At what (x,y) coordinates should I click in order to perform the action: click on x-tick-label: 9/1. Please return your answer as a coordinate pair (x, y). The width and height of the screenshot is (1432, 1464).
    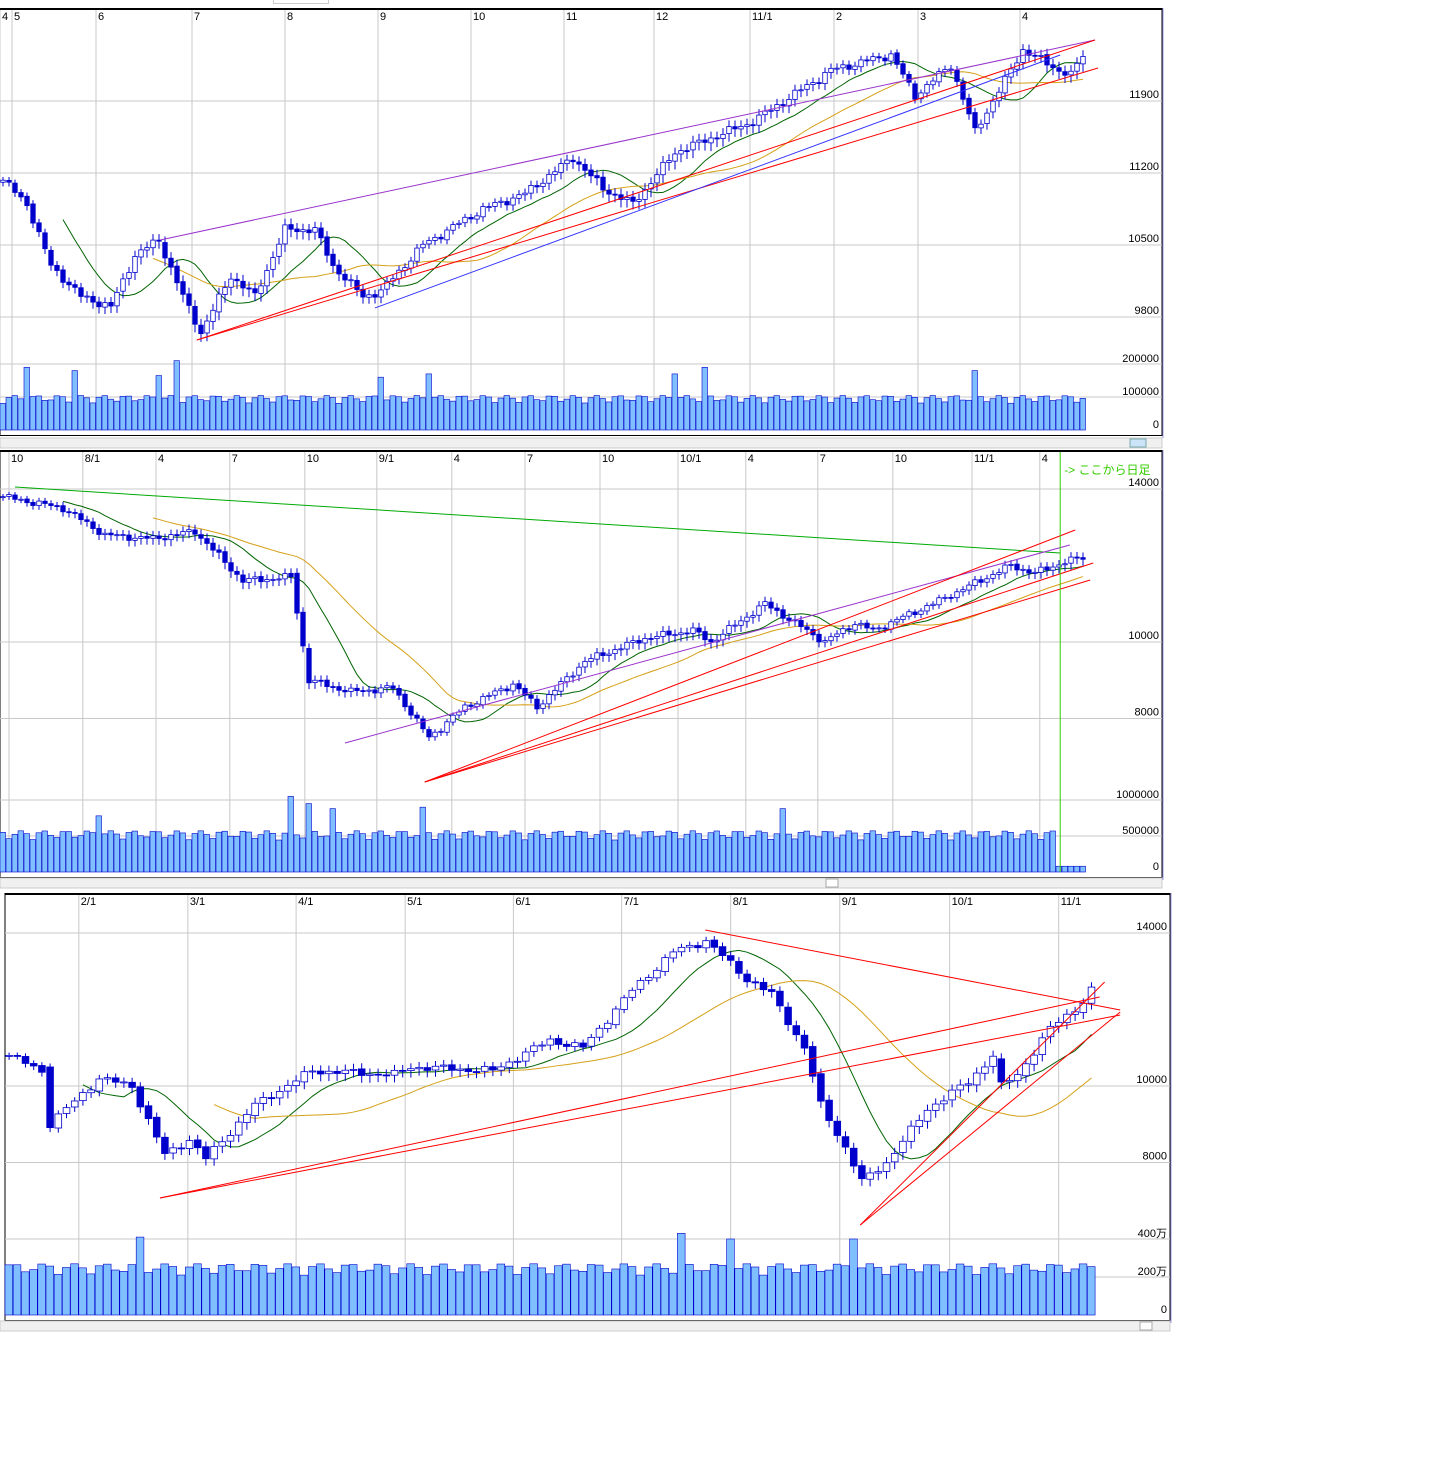
    Looking at the image, I should click on (849, 902).